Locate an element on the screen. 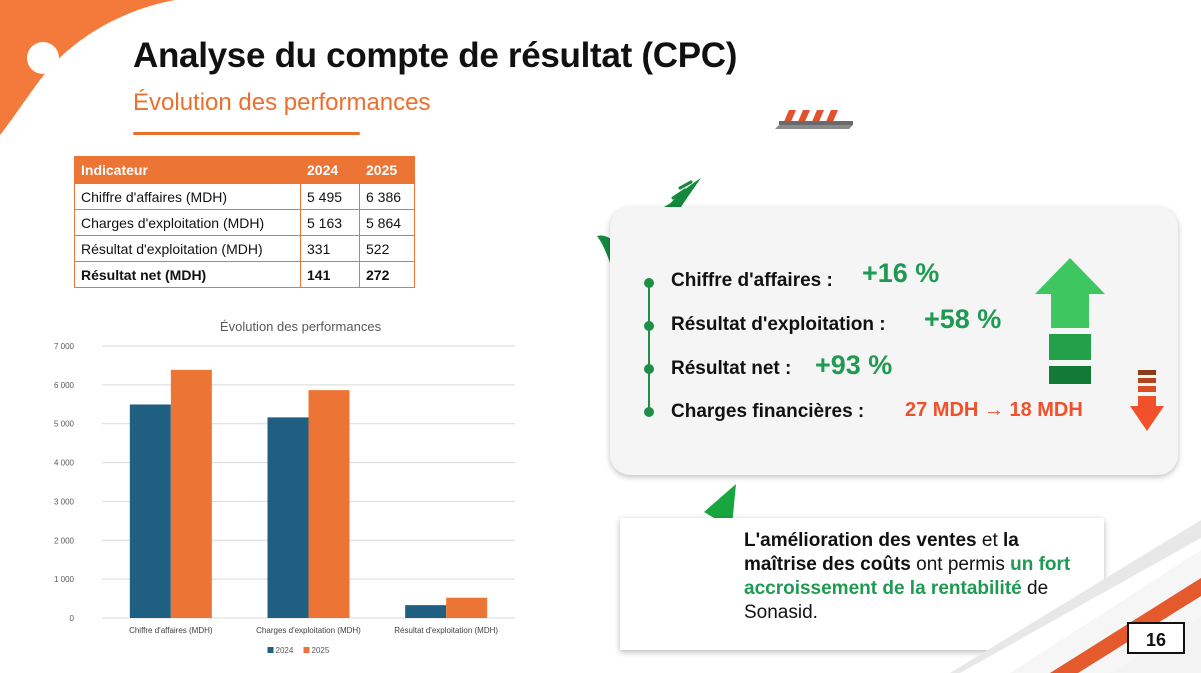  note-text: de Sonasid. is located at coordinates (896, 600).